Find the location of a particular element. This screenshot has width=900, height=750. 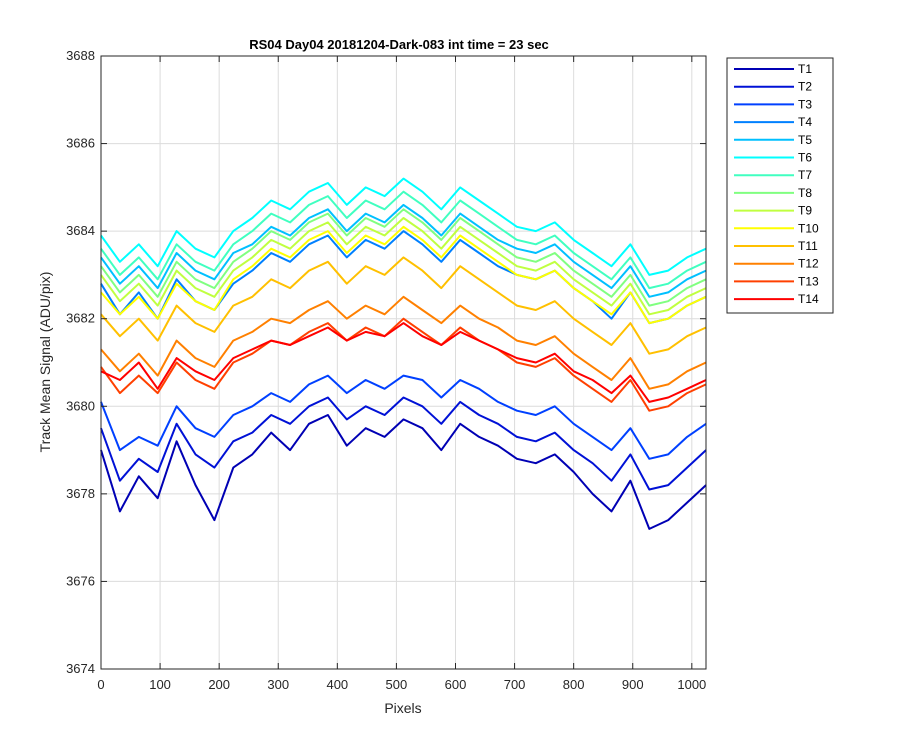

y-tick-label: 3688 is located at coordinates (80, 55).